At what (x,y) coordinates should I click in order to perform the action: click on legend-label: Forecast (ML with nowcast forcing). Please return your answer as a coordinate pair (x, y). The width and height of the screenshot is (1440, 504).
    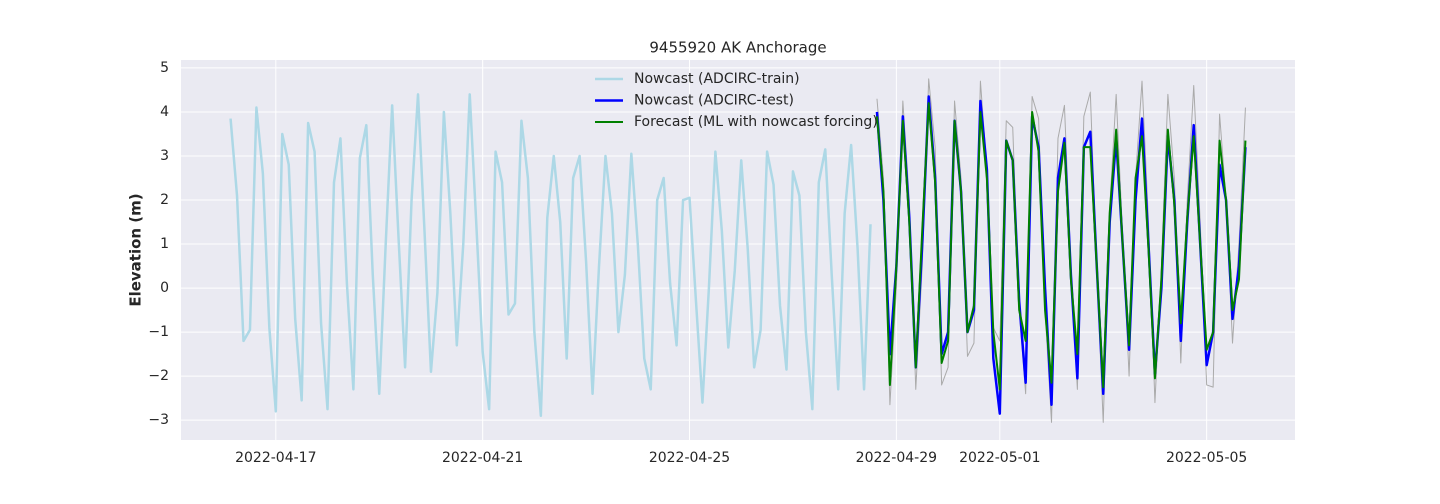
    Looking at the image, I should click on (756, 122).